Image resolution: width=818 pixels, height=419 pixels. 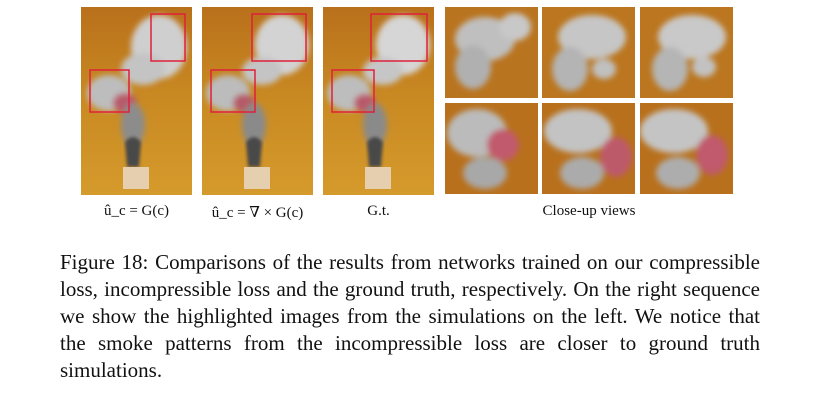 What do you see at coordinates (588, 52) in the screenshot?
I see `closeup-top-incompressible` at bounding box center [588, 52].